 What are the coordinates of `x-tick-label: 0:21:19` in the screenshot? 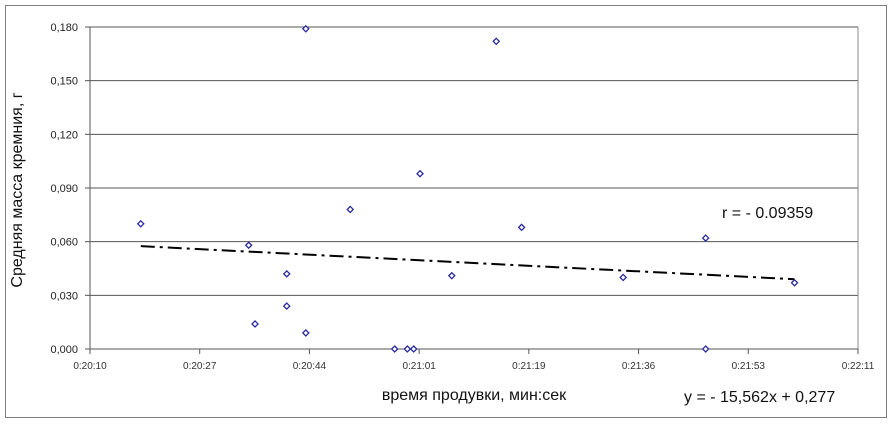 It's located at (529, 366).